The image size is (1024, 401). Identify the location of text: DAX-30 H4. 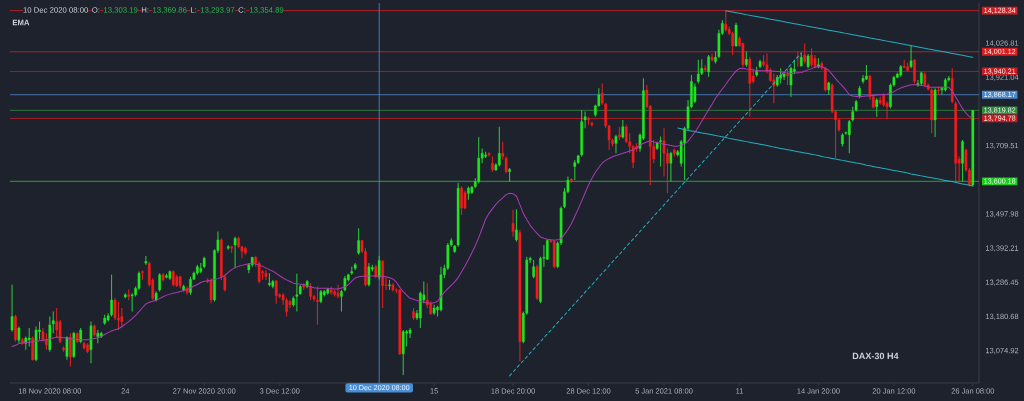
(875, 356).